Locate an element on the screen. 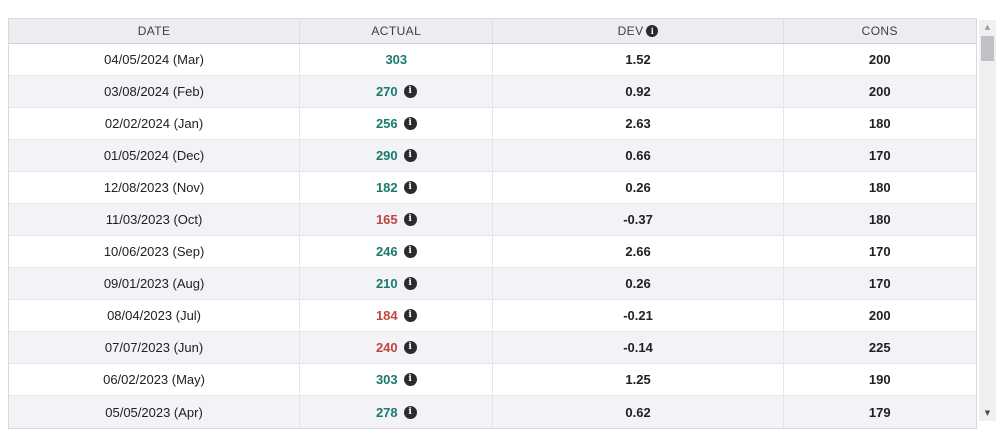 The height and width of the screenshot is (434, 1007). actual-cell: 184 i is located at coordinates (395, 315).